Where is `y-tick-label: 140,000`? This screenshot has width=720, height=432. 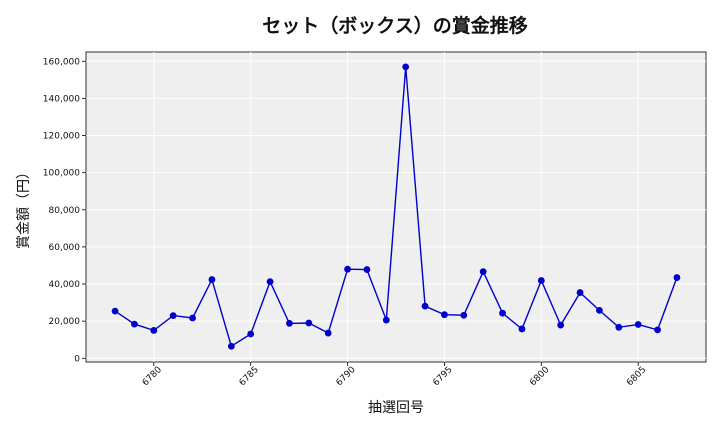 y-tick-label: 140,000 is located at coordinates (61, 99).